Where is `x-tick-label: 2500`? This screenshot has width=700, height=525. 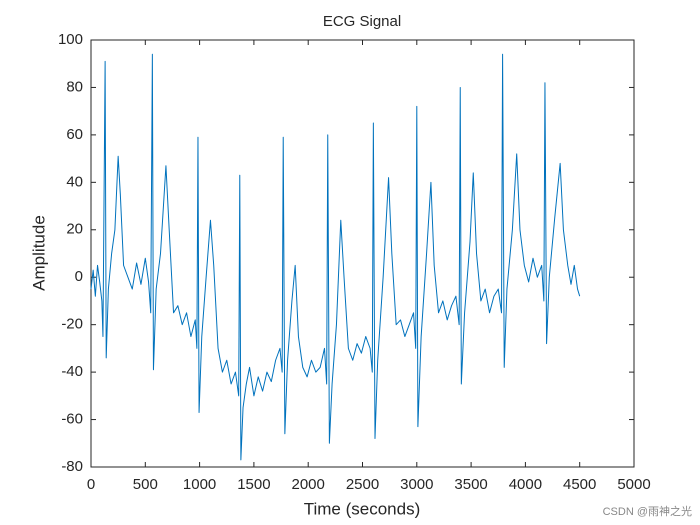
x-tick-label: 2500 is located at coordinates (362, 484).